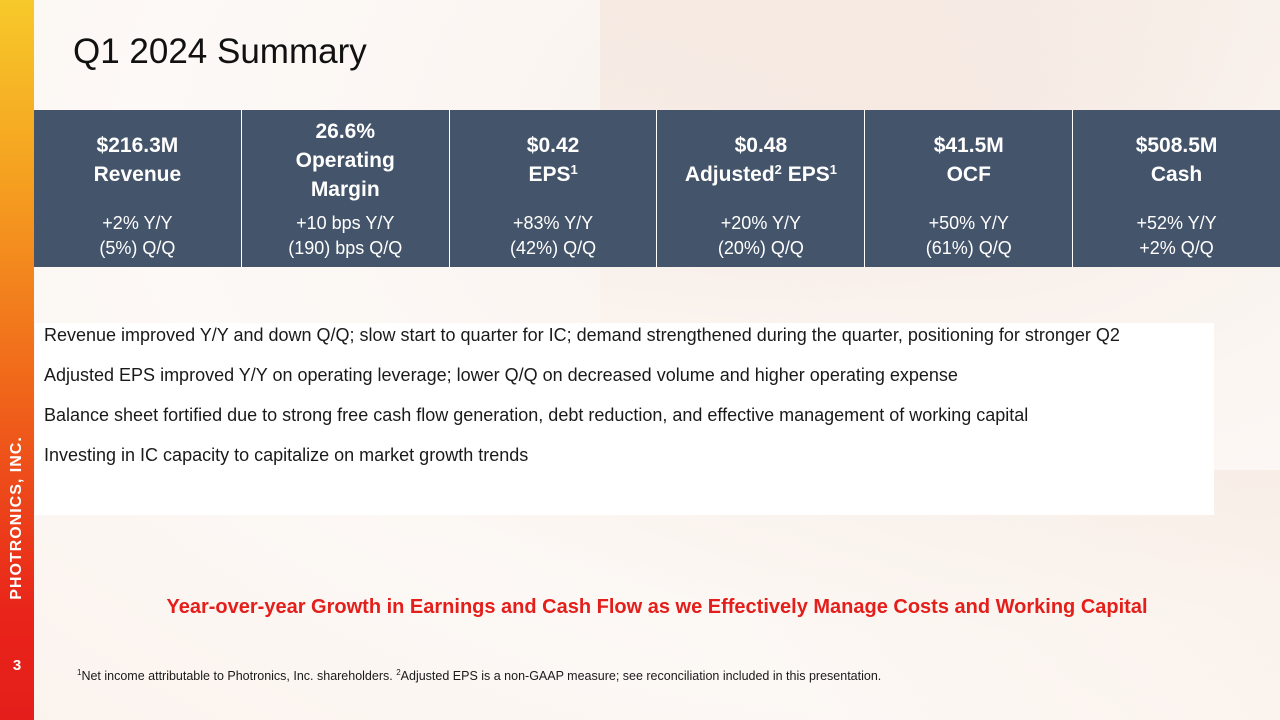 The image size is (1280, 720). I want to click on page-number: 3, so click(17, 665).